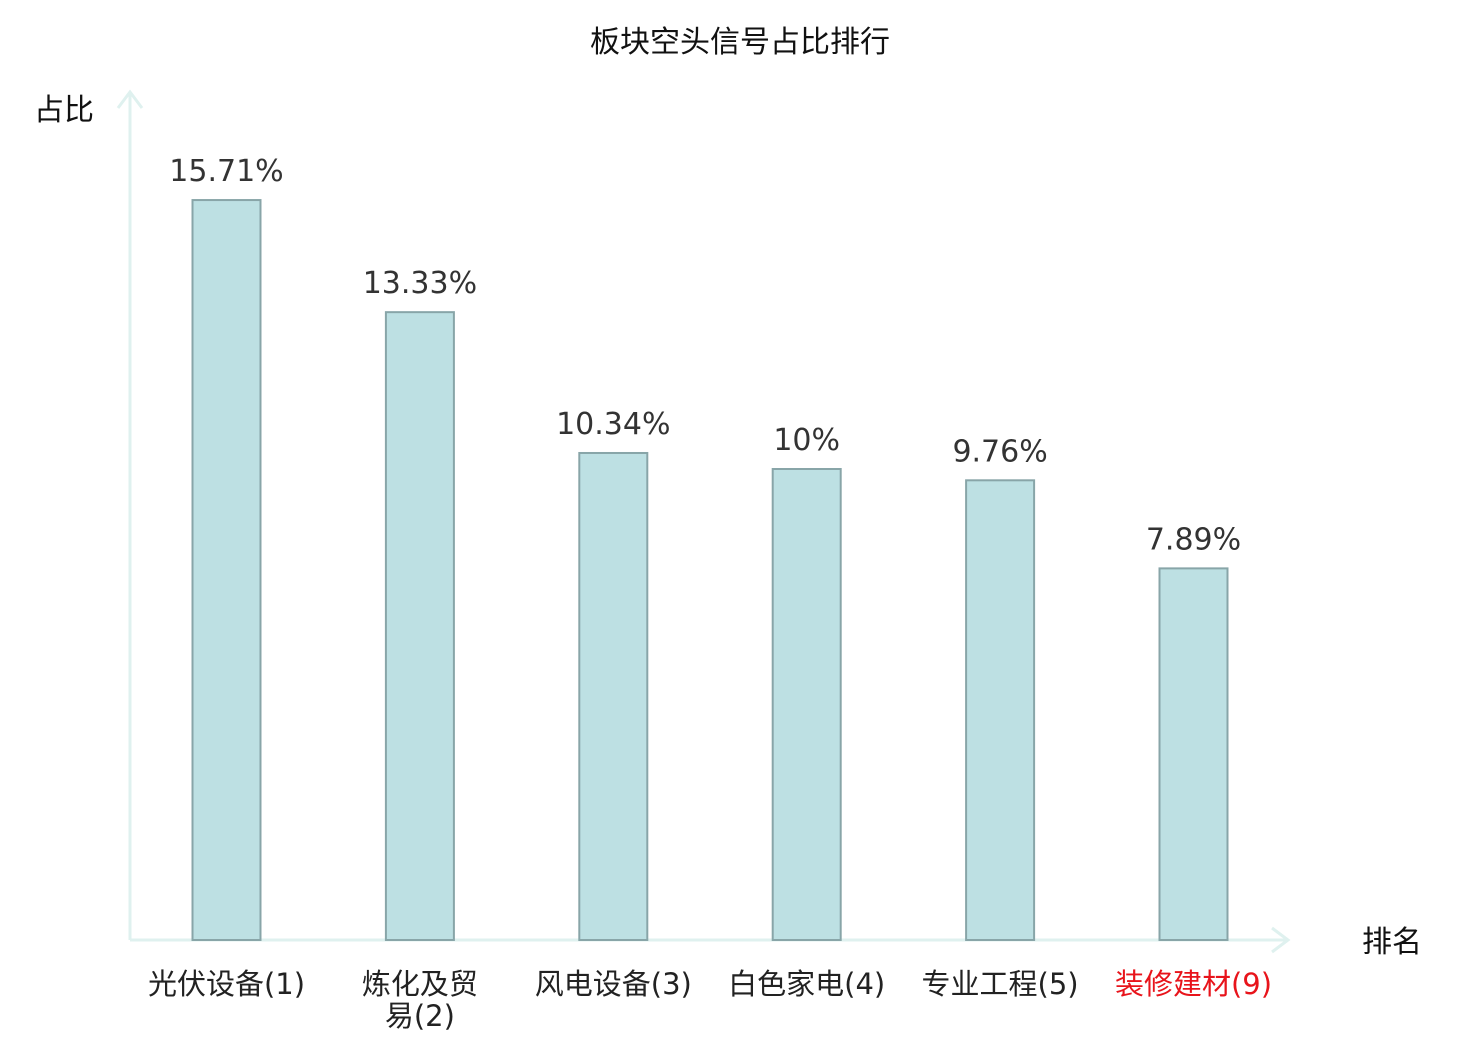  What do you see at coordinates (613, 424) in the screenshot?
I see `value-label-3: 10.34%` at bounding box center [613, 424].